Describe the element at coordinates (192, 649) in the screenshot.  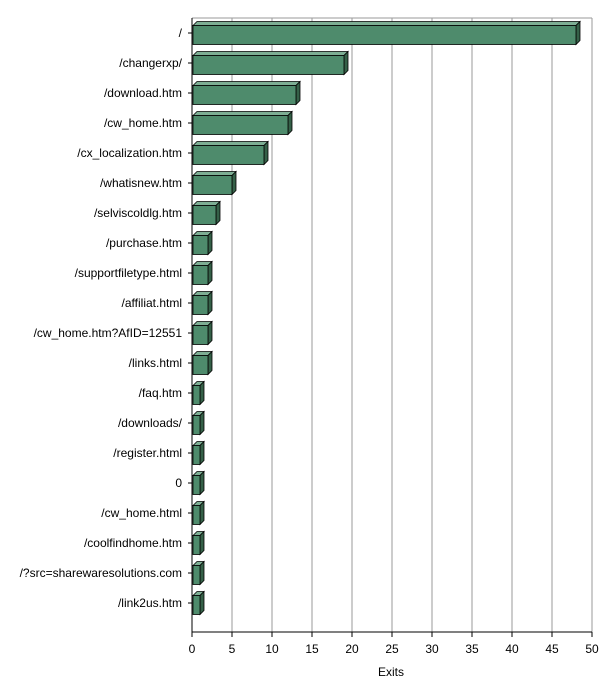
I see `x-tick-label: 0` at that location.